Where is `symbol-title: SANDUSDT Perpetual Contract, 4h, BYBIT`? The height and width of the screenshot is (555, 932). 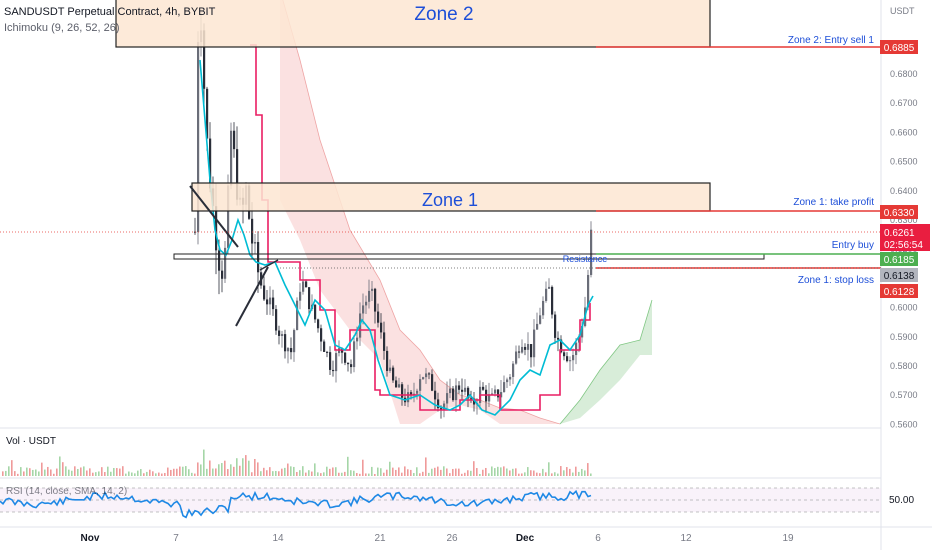
symbol-title: SANDUSDT Perpetual Contract, 4h, BYBIT is located at coordinates (110, 12).